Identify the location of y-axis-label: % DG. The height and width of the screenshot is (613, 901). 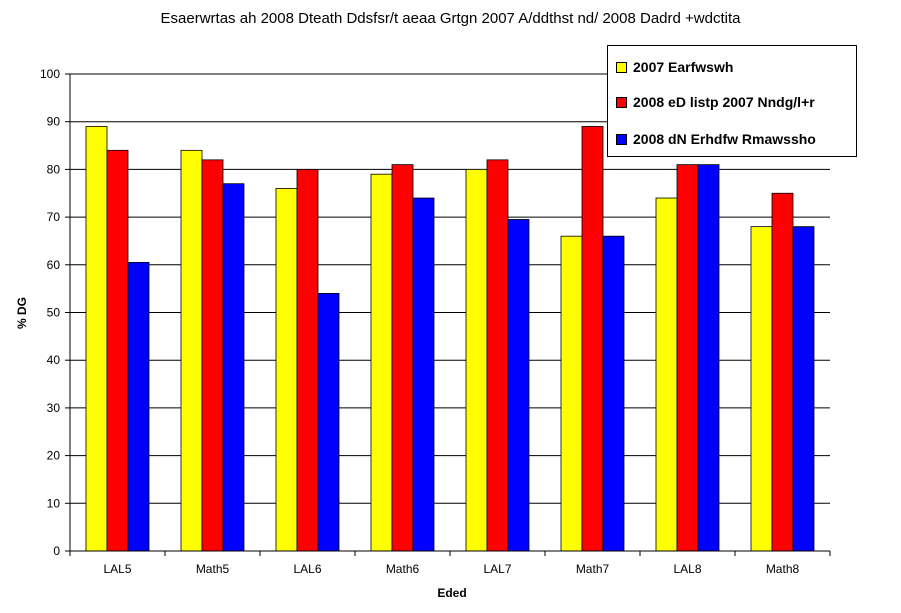
(22, 313).